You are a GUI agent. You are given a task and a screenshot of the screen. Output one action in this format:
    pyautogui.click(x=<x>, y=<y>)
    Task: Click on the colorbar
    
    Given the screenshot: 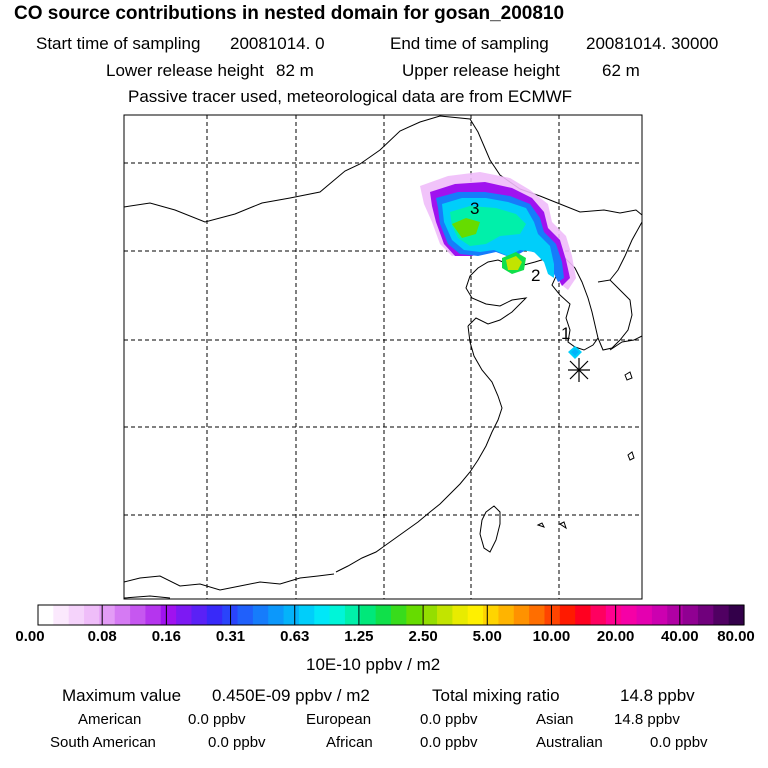 What is the action you would take?
    pyautogui.click(x=391, y=615)
    